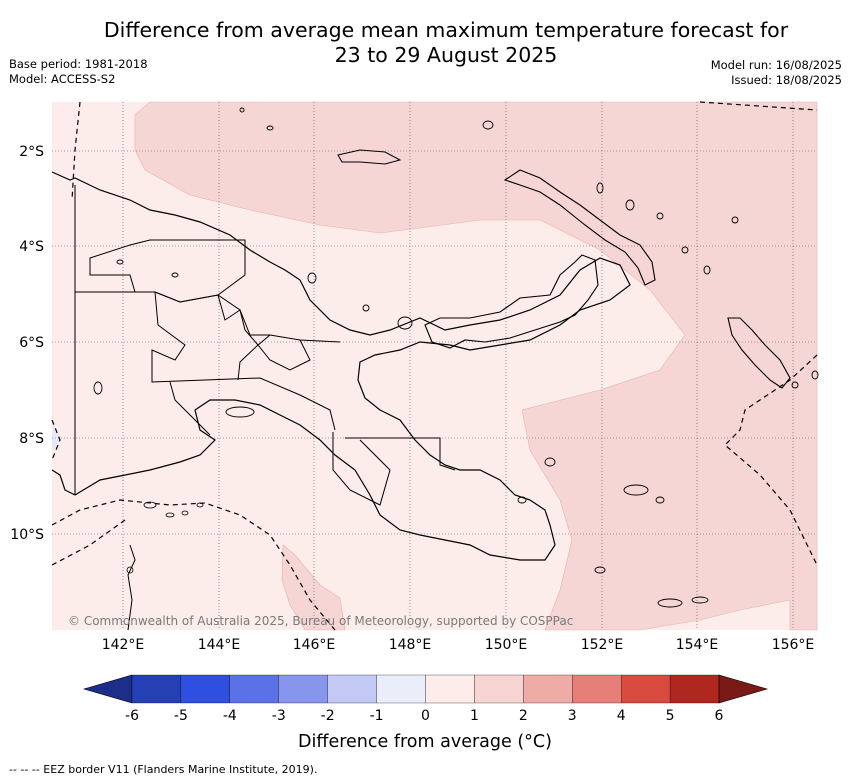 The height and width of the screenshot is (781, 850). I want to click on base-period: Base period: 1981-2018, so click(78, 64).